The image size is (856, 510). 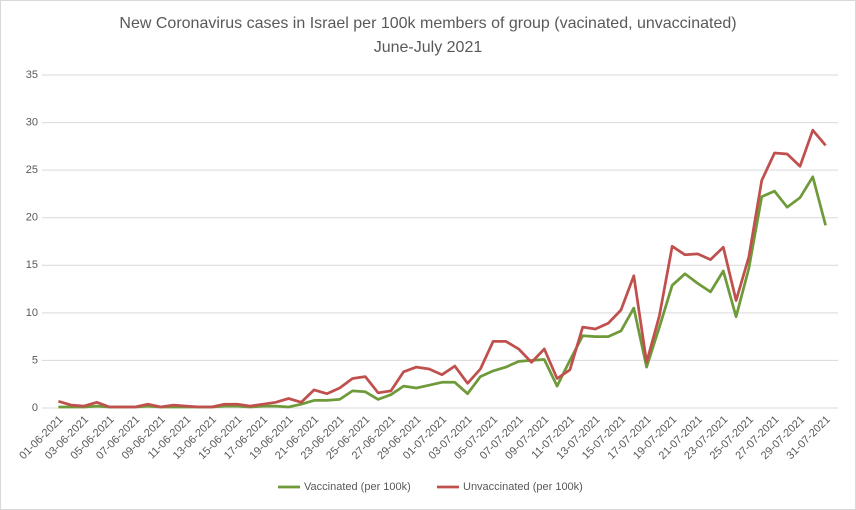 I want to click on y-tick-label: 25, so click(x=32, y=170).